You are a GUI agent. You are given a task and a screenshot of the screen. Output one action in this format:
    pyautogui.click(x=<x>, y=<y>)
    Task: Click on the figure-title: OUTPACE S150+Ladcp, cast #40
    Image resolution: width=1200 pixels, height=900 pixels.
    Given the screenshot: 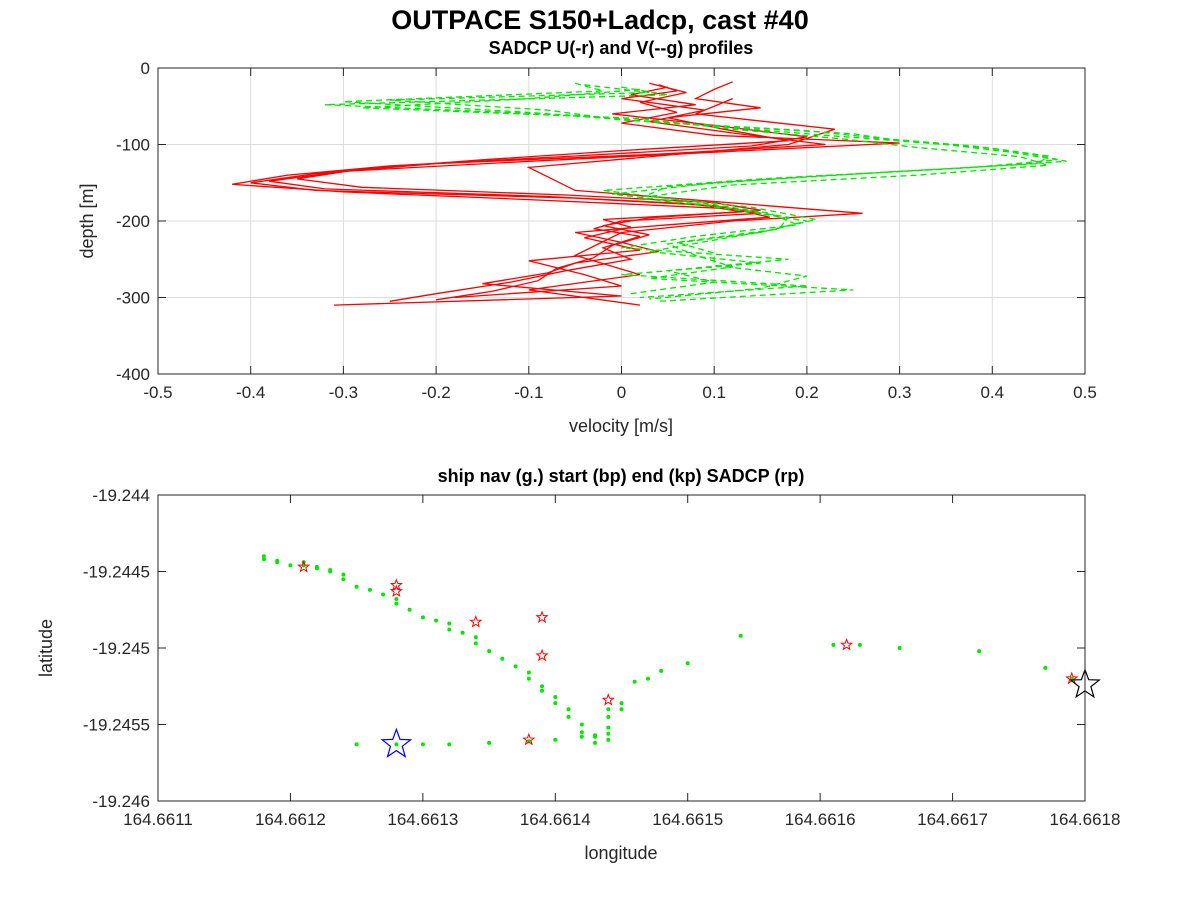 What is the action you would take?
    pyautogui.click(x=599, y=20)
    